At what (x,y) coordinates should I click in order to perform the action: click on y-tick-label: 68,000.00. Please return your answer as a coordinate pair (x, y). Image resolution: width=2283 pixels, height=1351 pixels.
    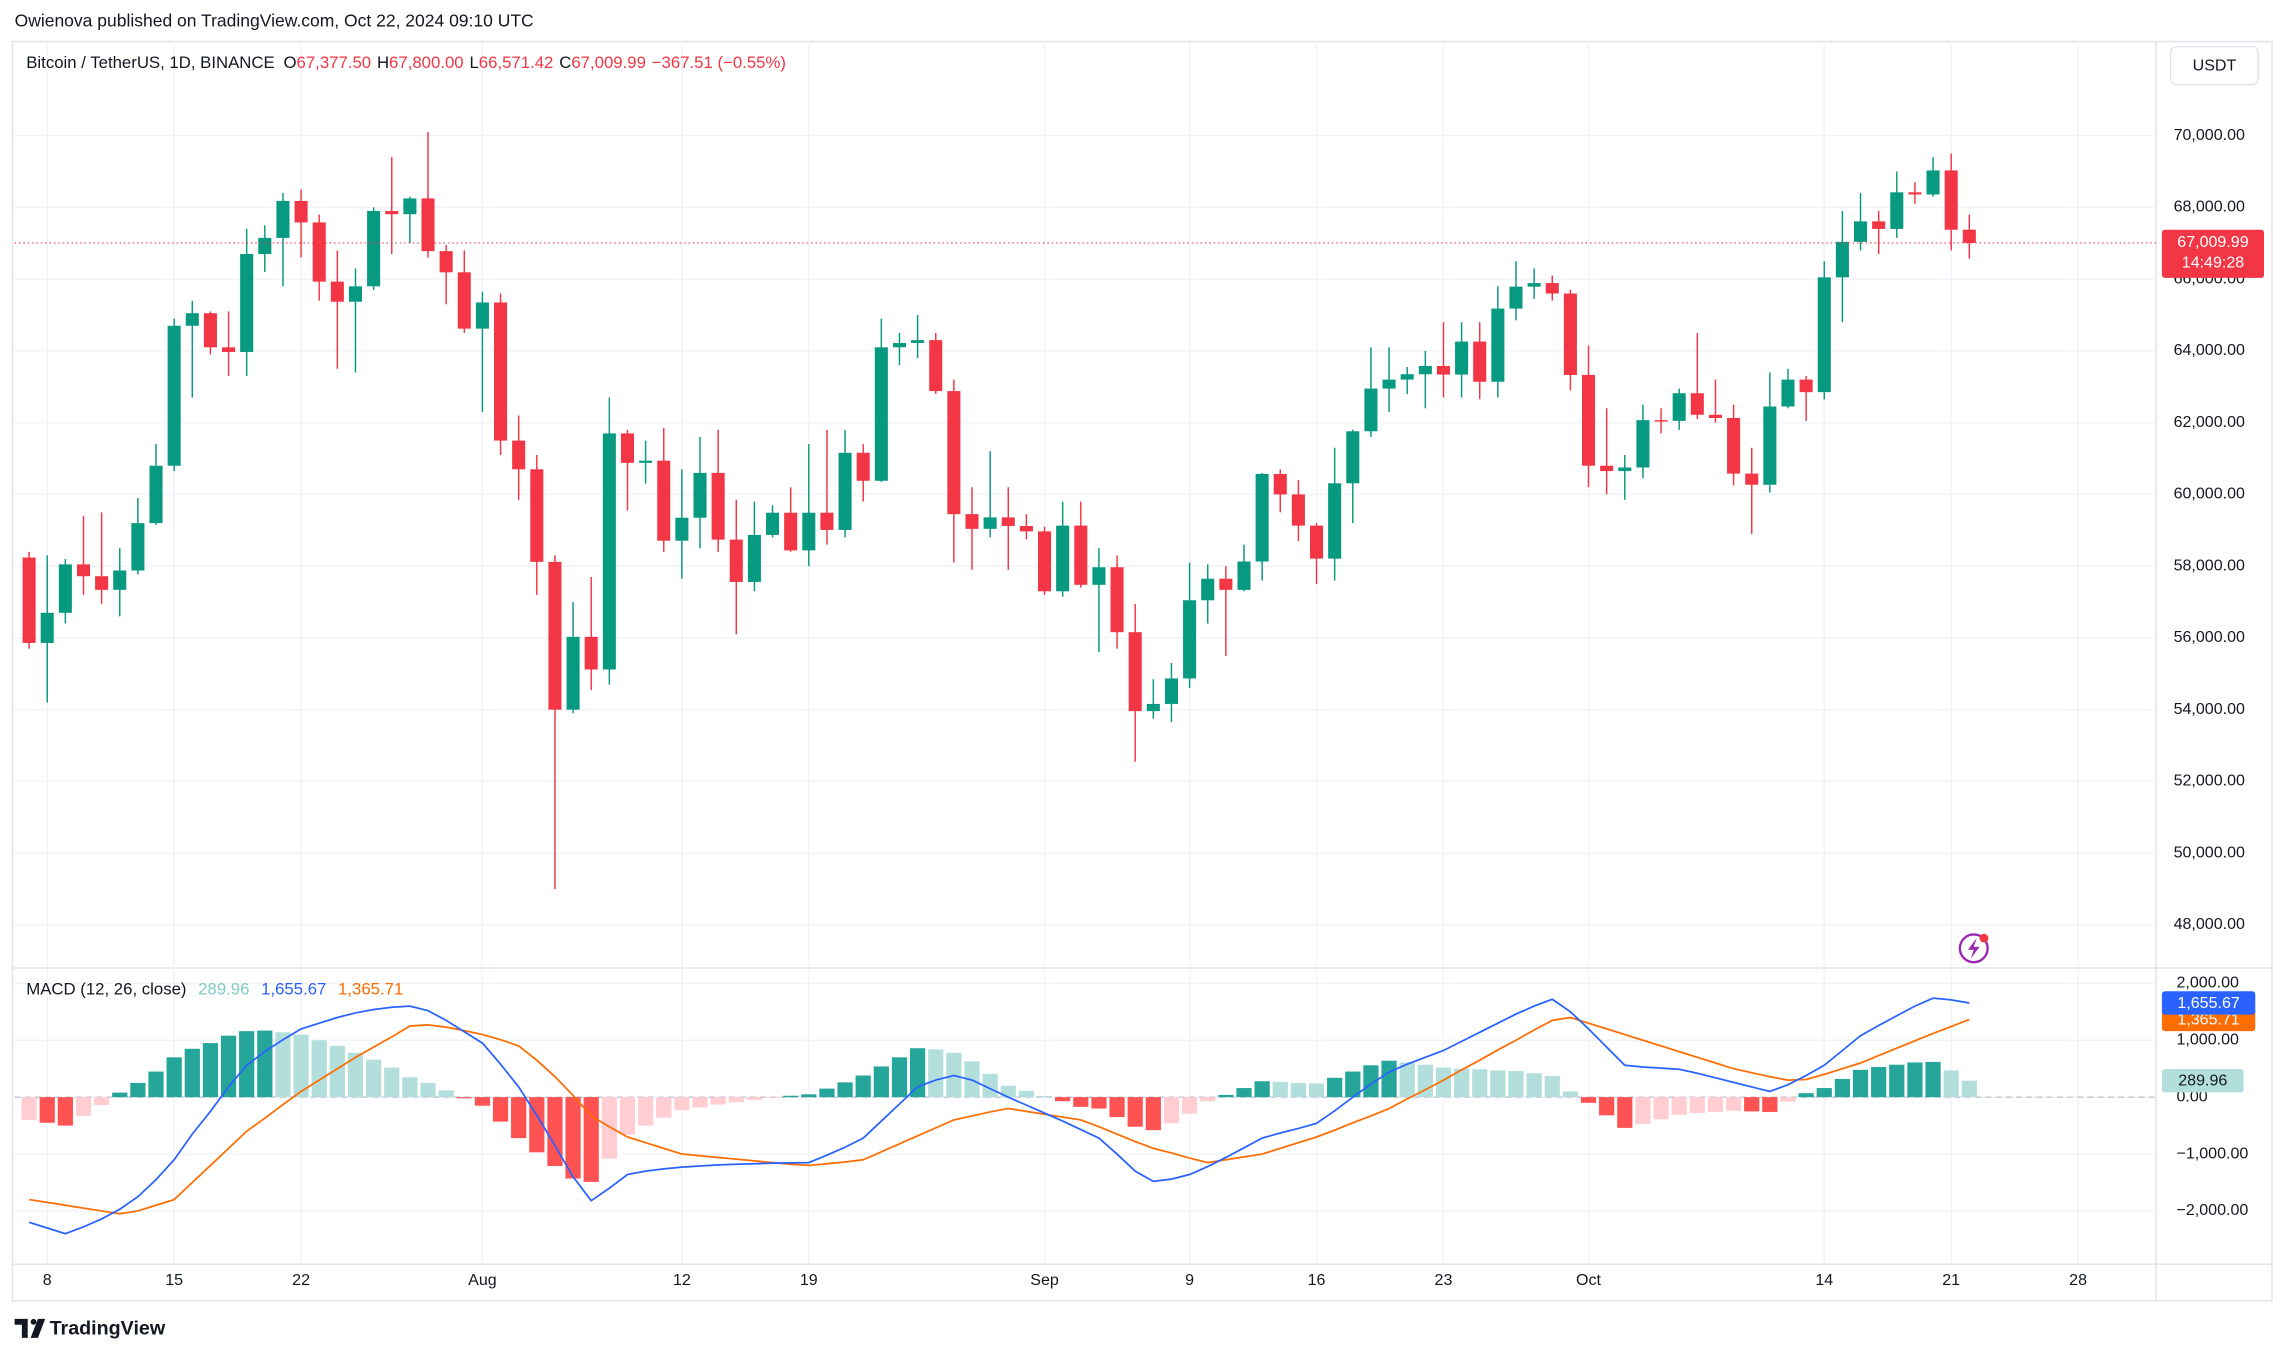
    Looking at the image, I should click on (2209, 207).